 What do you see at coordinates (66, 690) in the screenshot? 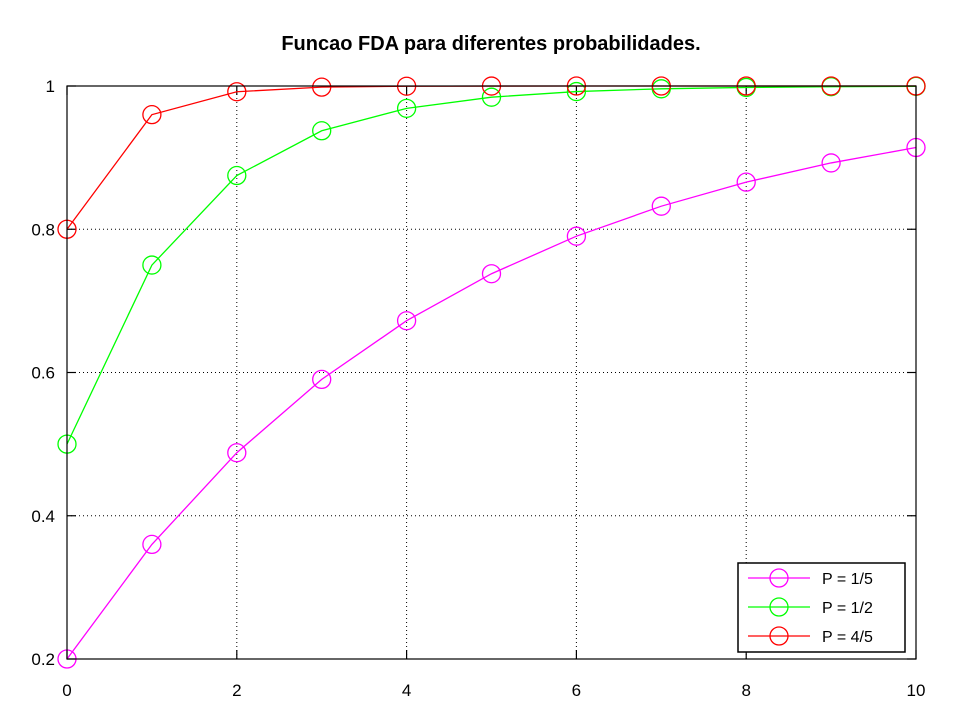
I see `x-tick-label: 0` at bounding box center [66, 690].